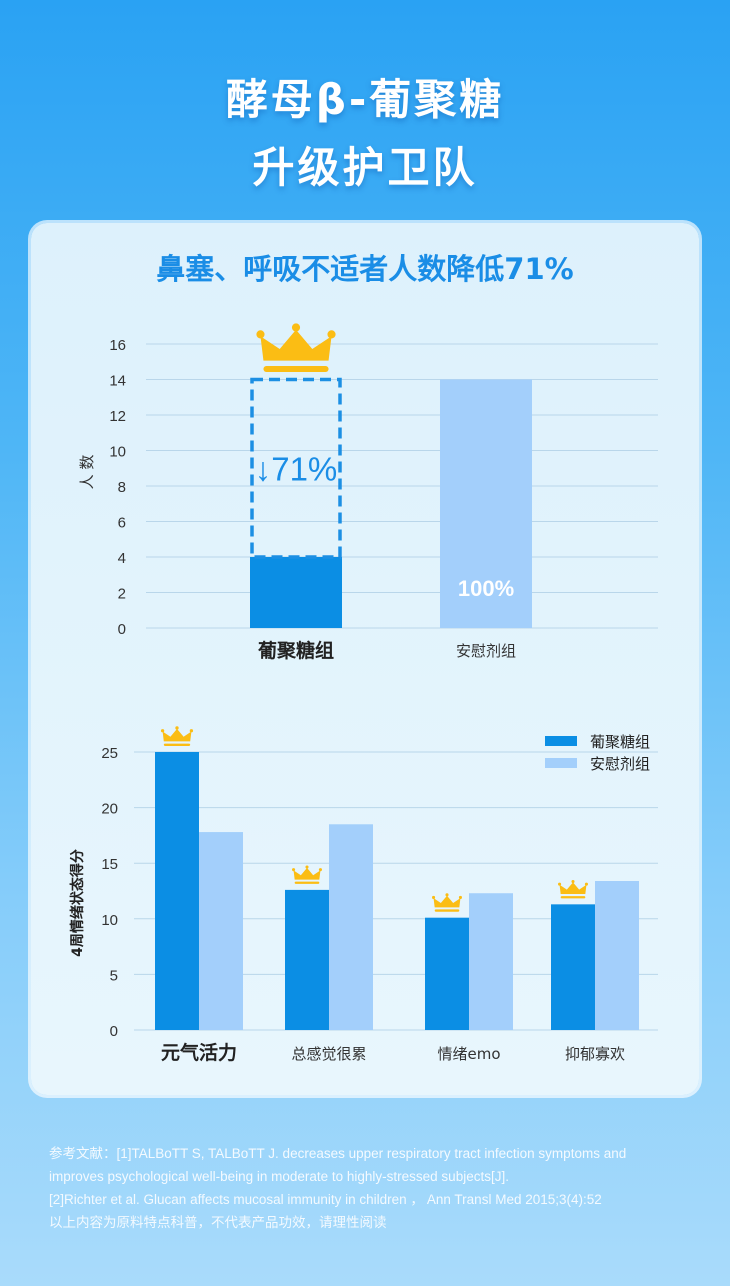 The image size is (730, 1286). Describe the element at coordinates (620, 764) in the screenshot. I see `legend-label: 安慰剂组` at that location.